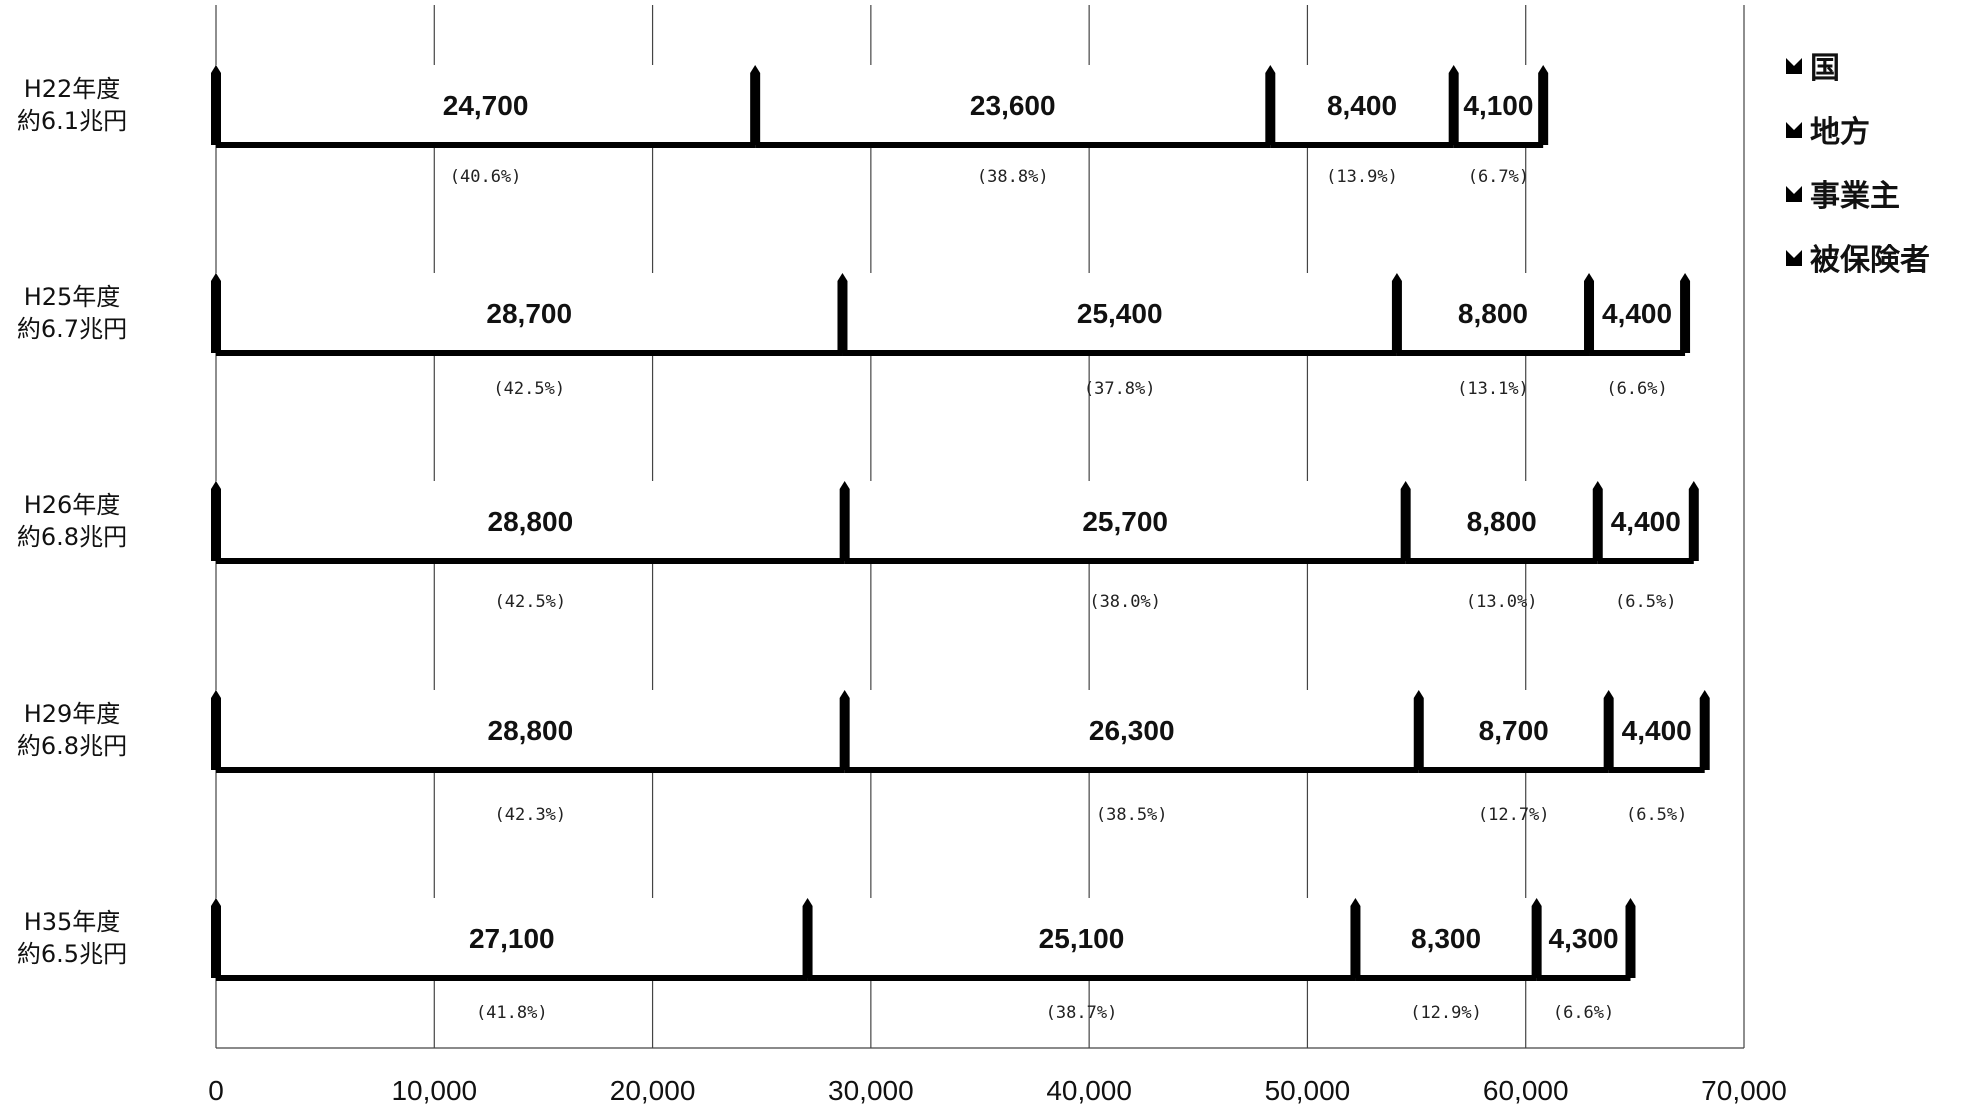 Image resolution: width=1963 pixels, height=1108 pixels. I want to click on bar-percent-label: (37.8%), so click(1120, 389).